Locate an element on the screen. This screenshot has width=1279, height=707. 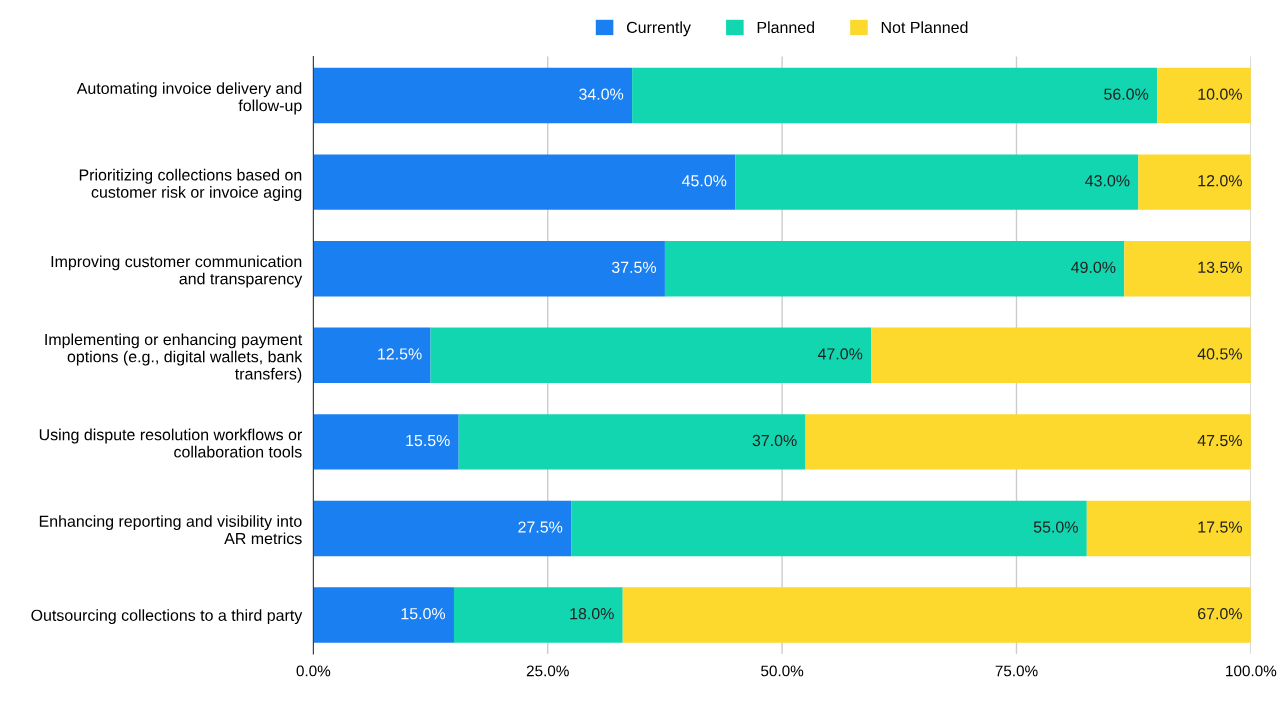
x-tick-label: 0.0% is located at coordinates (313, 671).